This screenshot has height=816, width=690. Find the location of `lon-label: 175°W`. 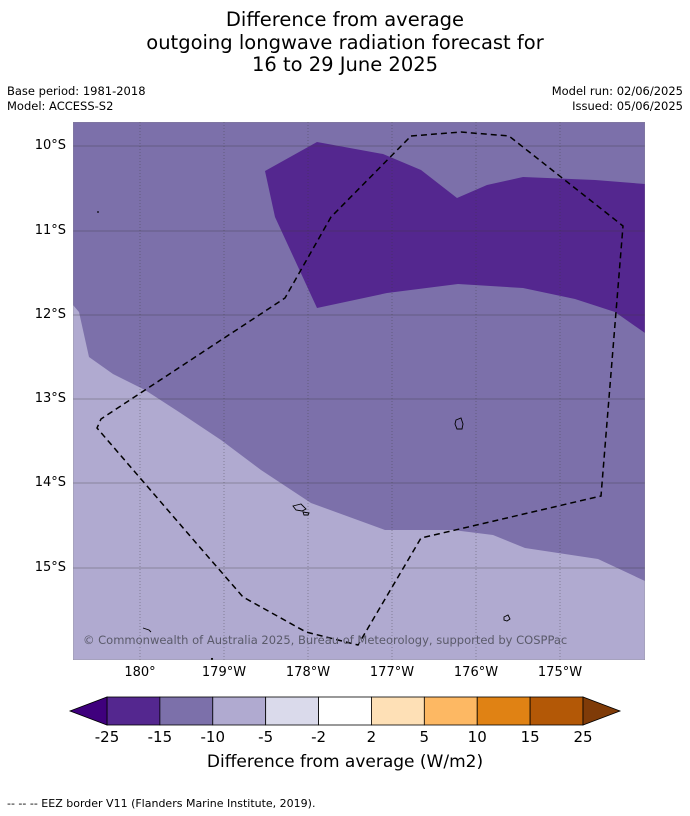

lon-label: 175°W is located at coordinates (560, 672).